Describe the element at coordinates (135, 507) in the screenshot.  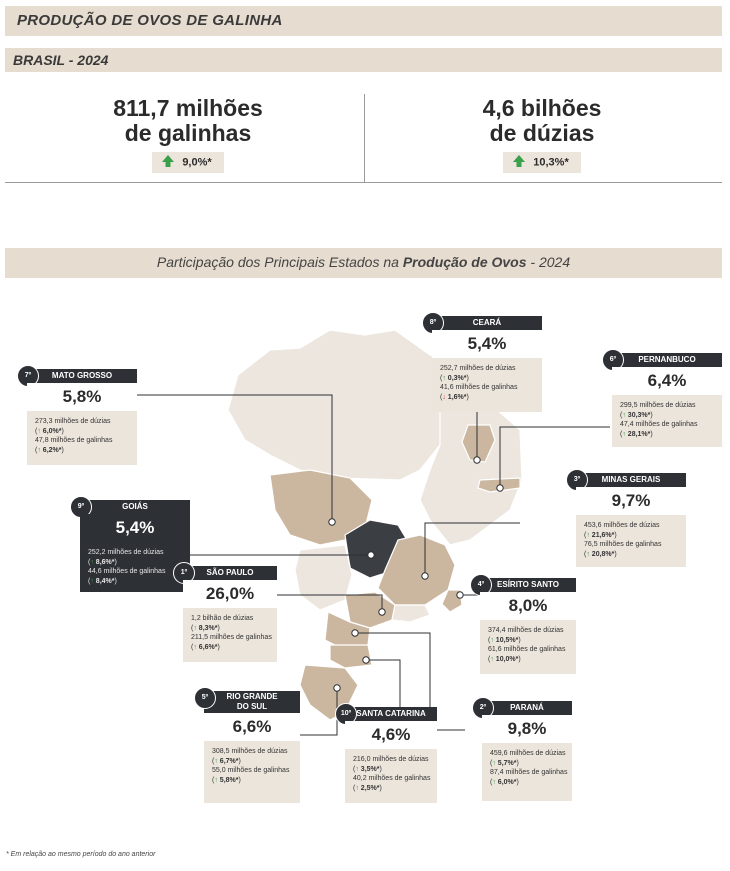
I see `card-goias-name: GOIÁS` at that location.